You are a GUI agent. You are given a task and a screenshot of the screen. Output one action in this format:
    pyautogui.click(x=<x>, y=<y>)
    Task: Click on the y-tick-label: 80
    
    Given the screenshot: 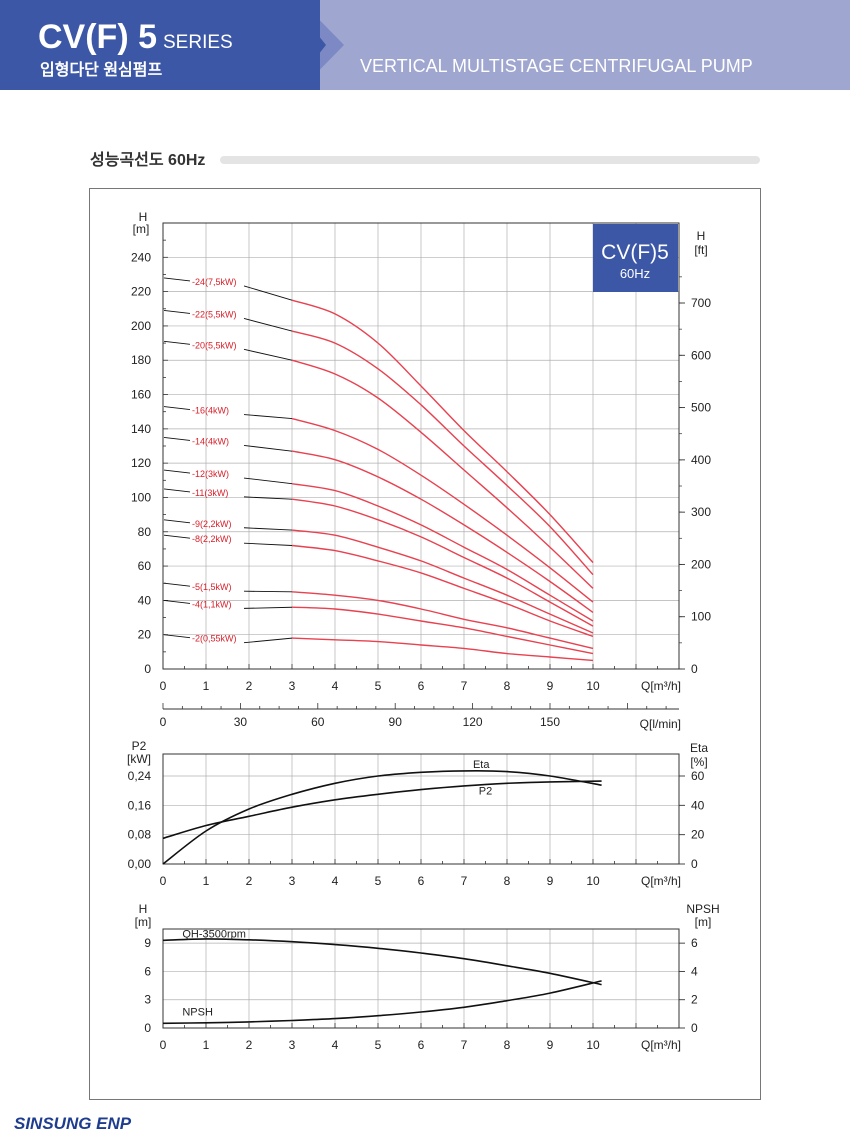 What is the action you would take?
    pyautogui.click(x=145, y=532)
    